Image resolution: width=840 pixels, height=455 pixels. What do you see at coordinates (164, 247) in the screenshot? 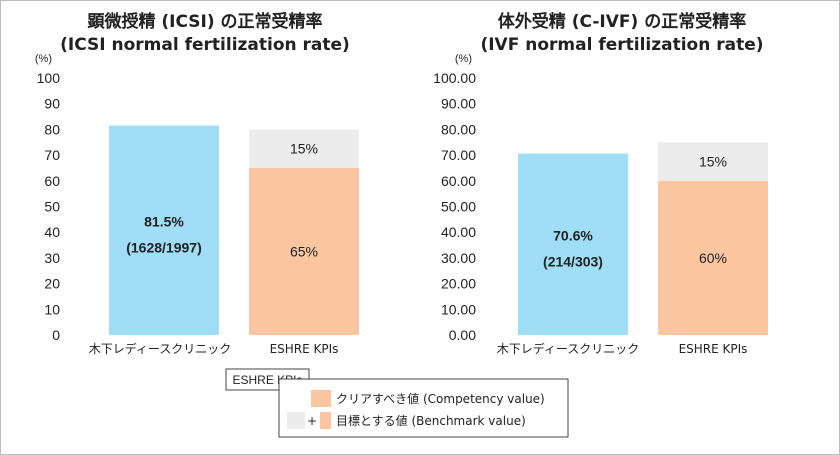
I see `icsi-clinic-count-label: (1628/1997)` at bounding box center [164, 247].